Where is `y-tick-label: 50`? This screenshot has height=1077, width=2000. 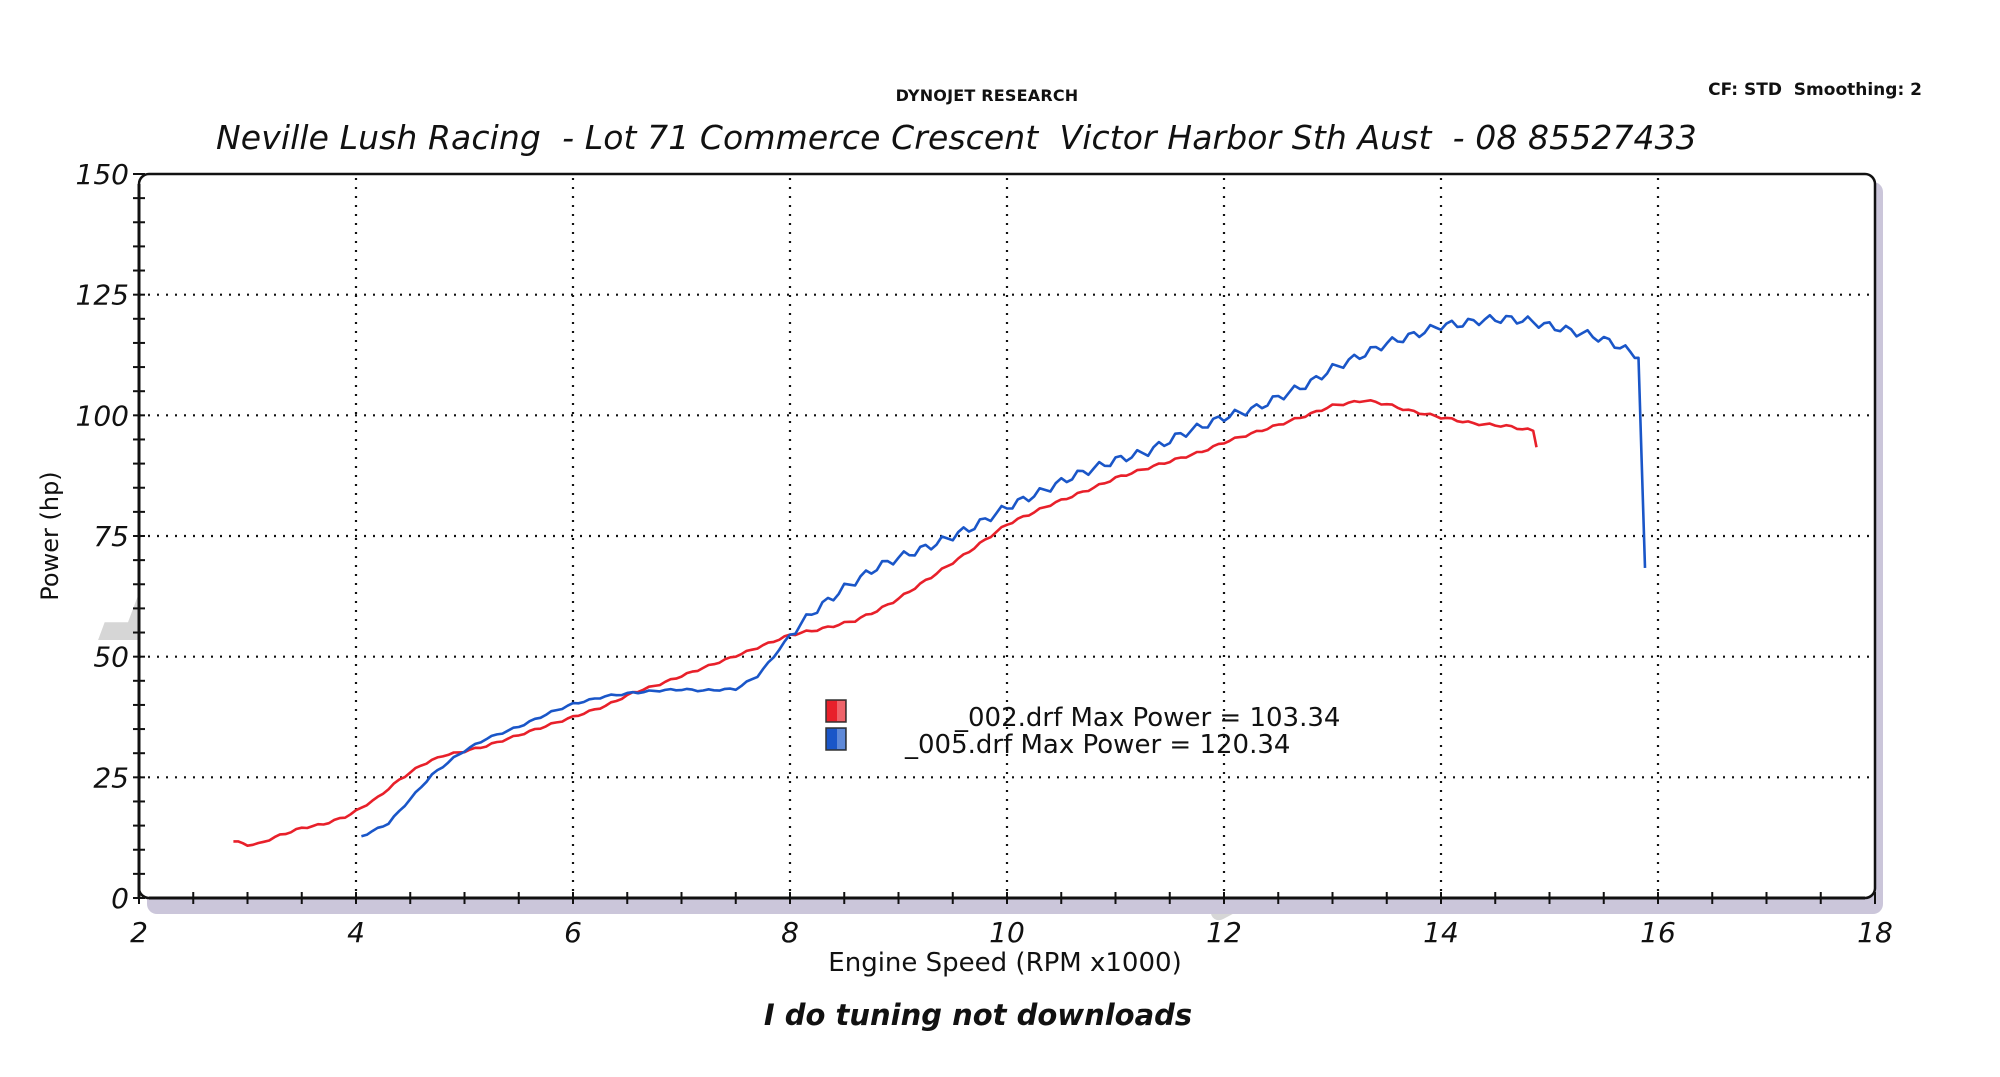
y-tick-label: 50 is located at coordinates (111, 657).